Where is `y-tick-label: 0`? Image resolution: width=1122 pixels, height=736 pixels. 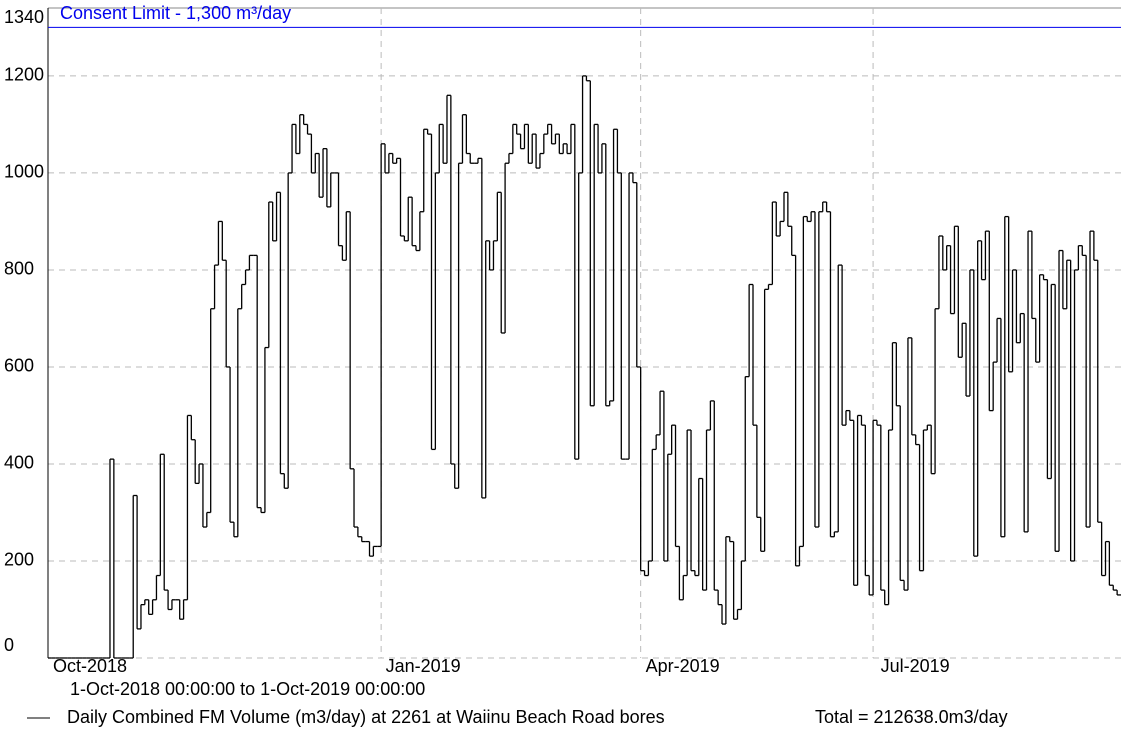
y-tick-label: 0 is located at coordinates (9, 645).